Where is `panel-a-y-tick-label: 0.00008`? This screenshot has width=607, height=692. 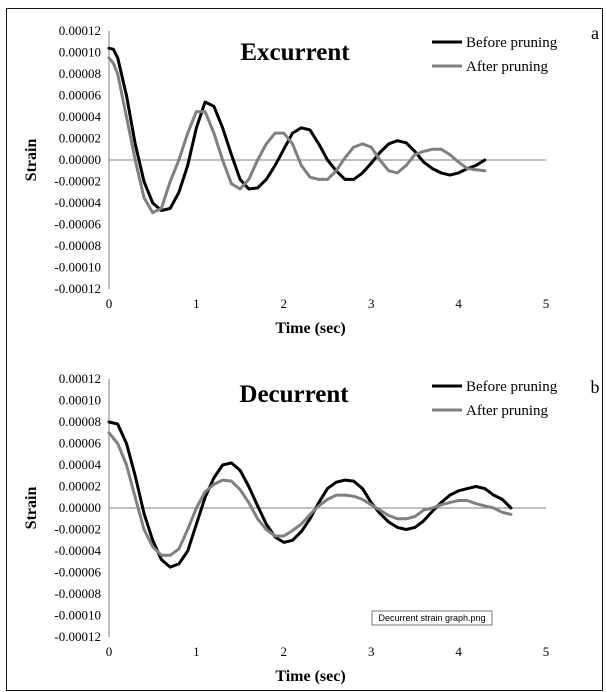 panel-a-y-tick-label: 0.00008 is located at coordinates (80, 73).